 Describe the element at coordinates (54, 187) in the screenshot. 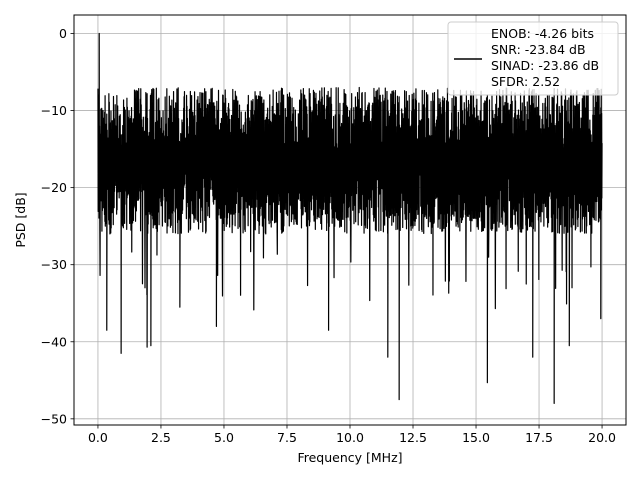

I see `y-tick-label: −20` at that location.